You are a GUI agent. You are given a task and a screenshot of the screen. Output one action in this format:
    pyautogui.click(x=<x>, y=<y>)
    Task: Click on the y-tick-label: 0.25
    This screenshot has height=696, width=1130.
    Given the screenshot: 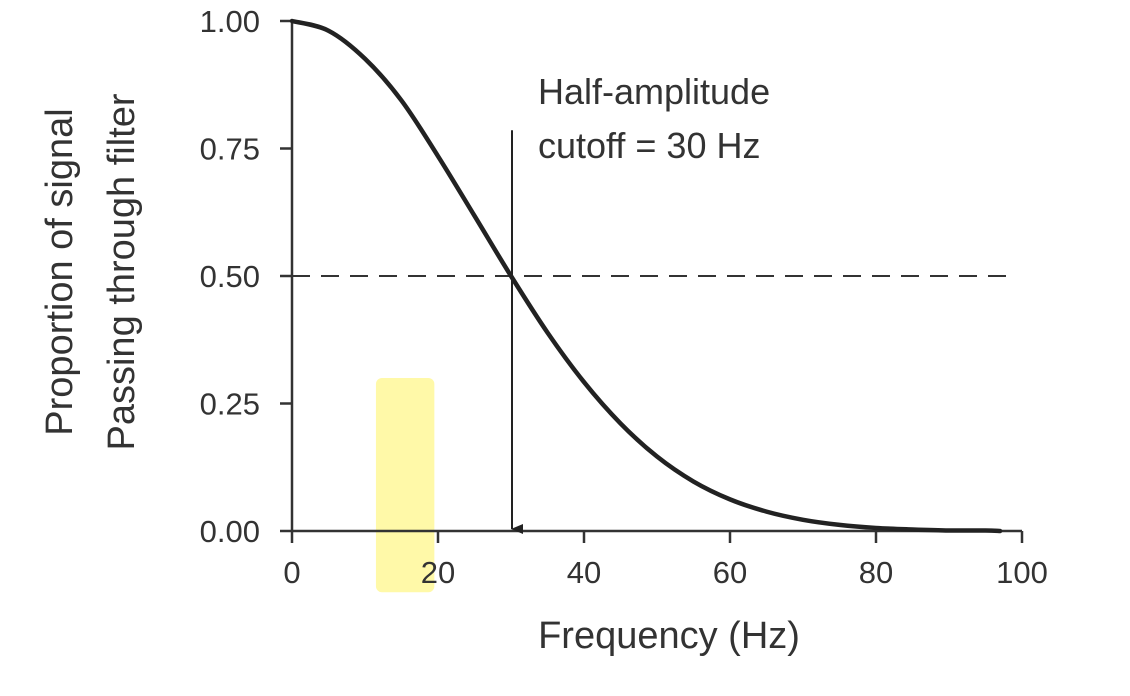 What is the action you would take?
    pyautogui.click(x=230, y=404)
    